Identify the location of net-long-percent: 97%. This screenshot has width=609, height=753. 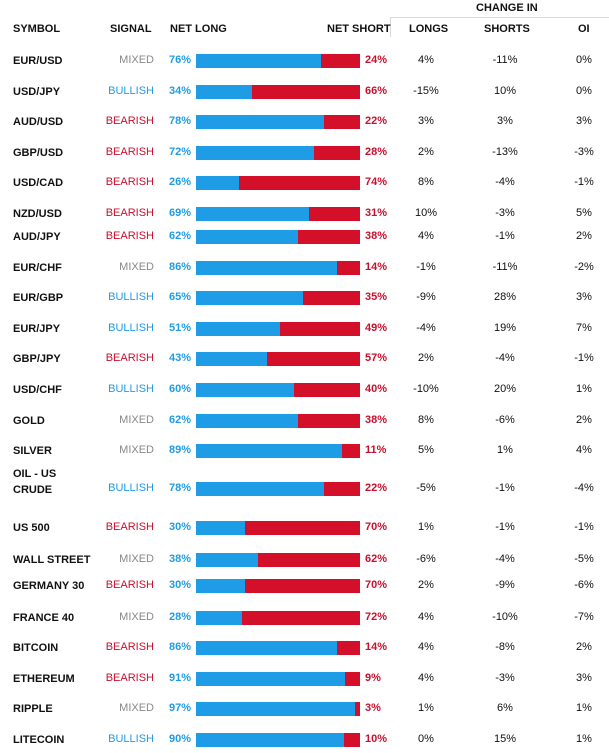
(179, 708).